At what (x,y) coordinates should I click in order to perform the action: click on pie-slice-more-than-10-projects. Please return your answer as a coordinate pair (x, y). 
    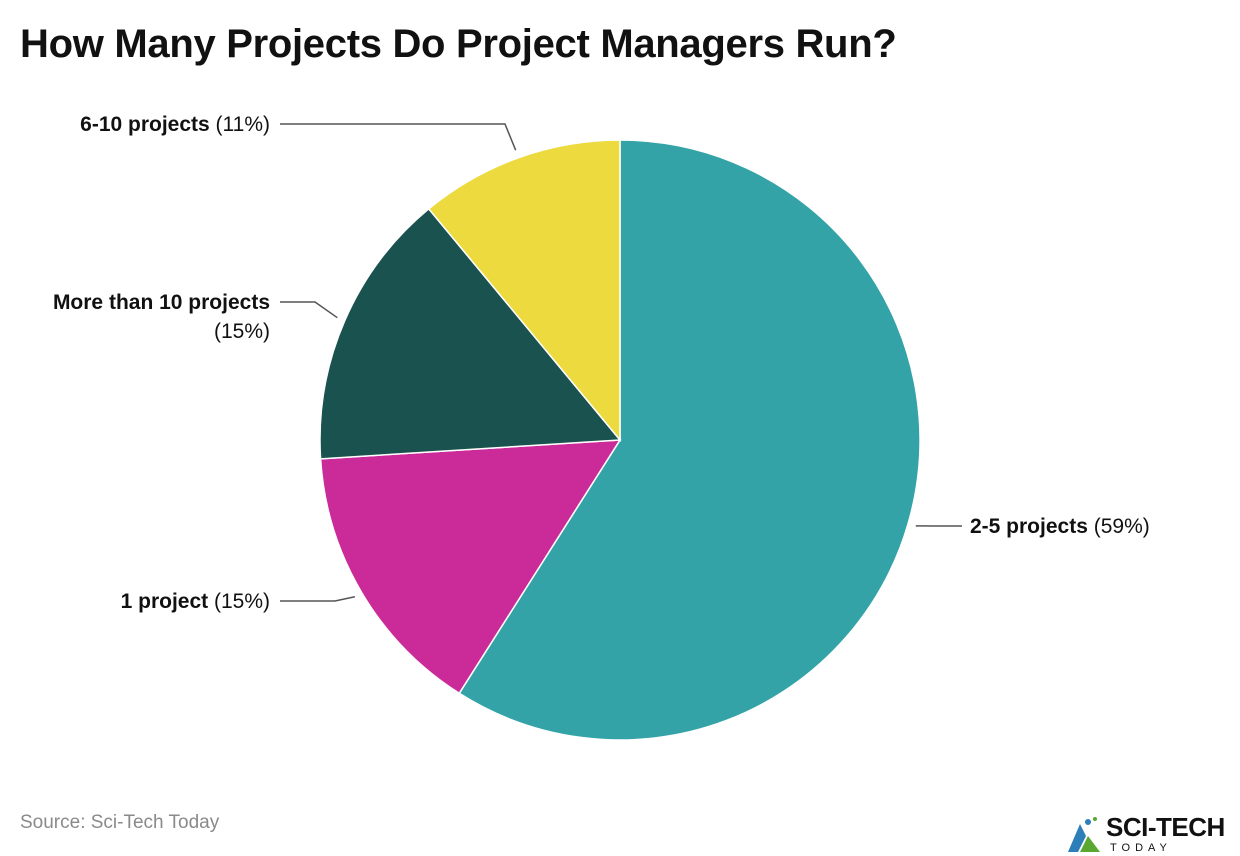
    Looking at the image, I should click on (470, 333).